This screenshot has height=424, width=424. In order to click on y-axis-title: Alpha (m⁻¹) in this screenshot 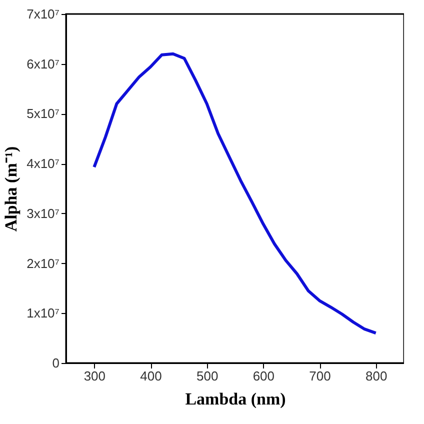, I will do `click(11, 189)`.